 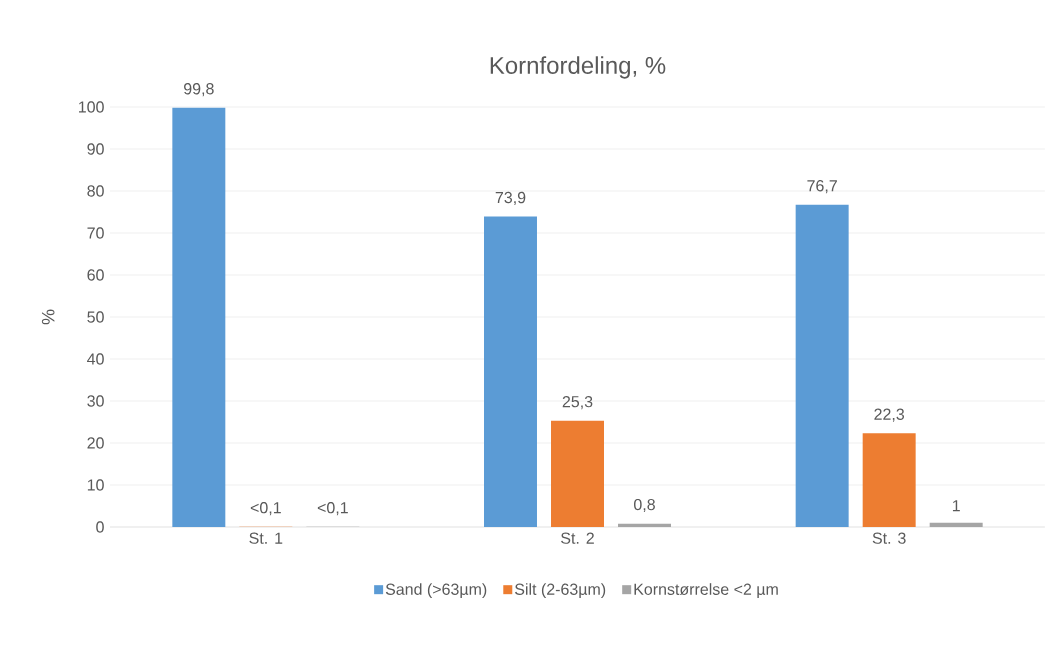 What do you see at coordinates (95, 443) in the screenshot?
I see `y-tick-label: 20` at bounding box center [95, 443].